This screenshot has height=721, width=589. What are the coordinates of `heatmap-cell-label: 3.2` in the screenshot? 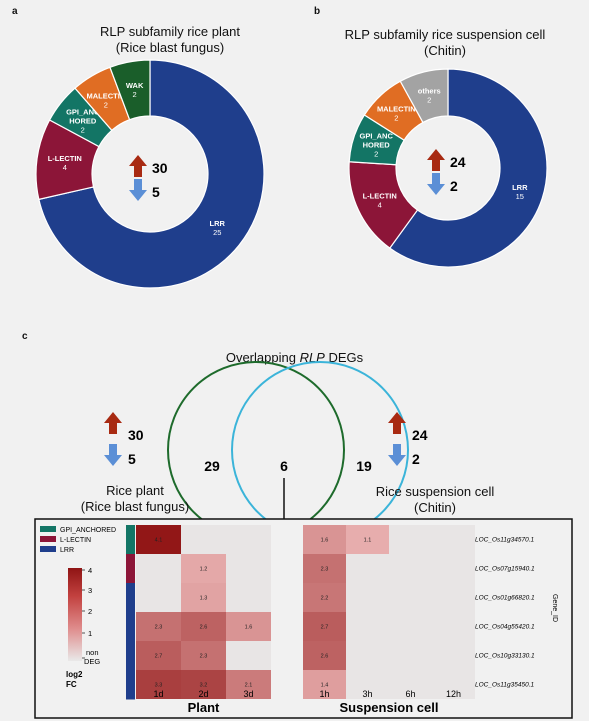 It's located at (204, 686).